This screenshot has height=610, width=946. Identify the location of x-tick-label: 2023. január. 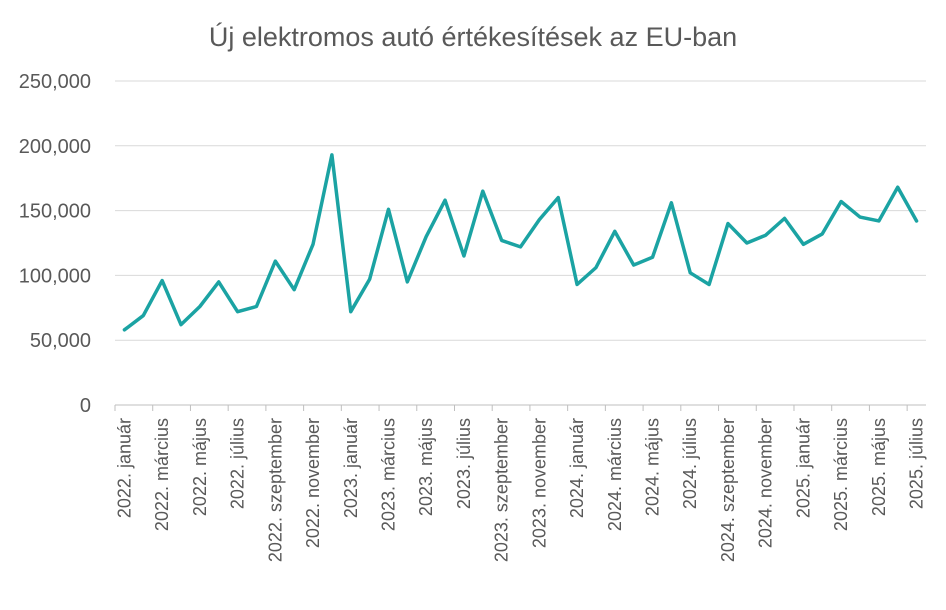
(351, 468).